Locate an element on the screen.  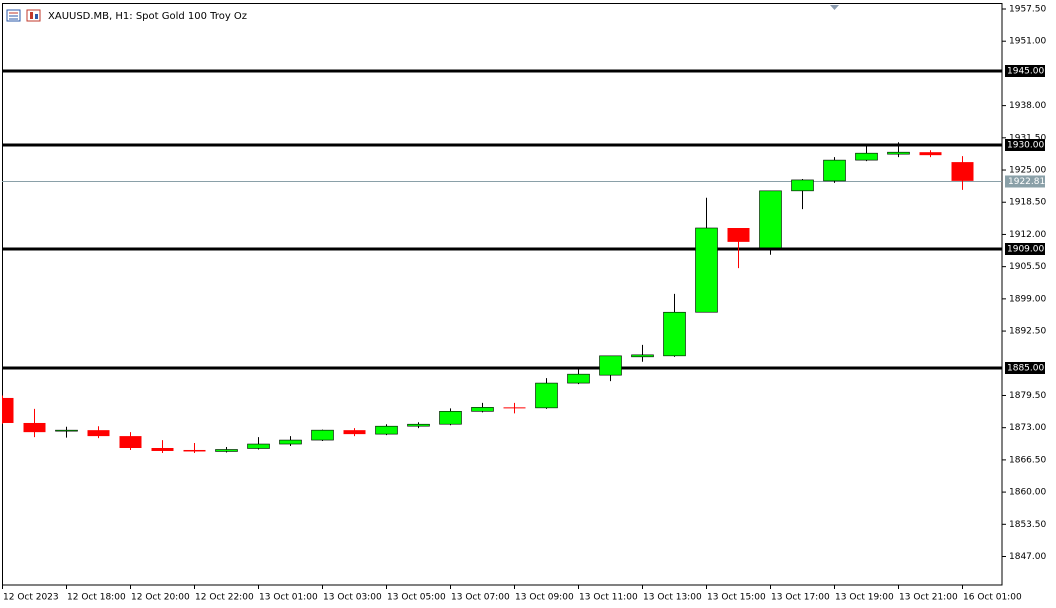
level-label: 1930.00 is located at coordinates (1025, 146).